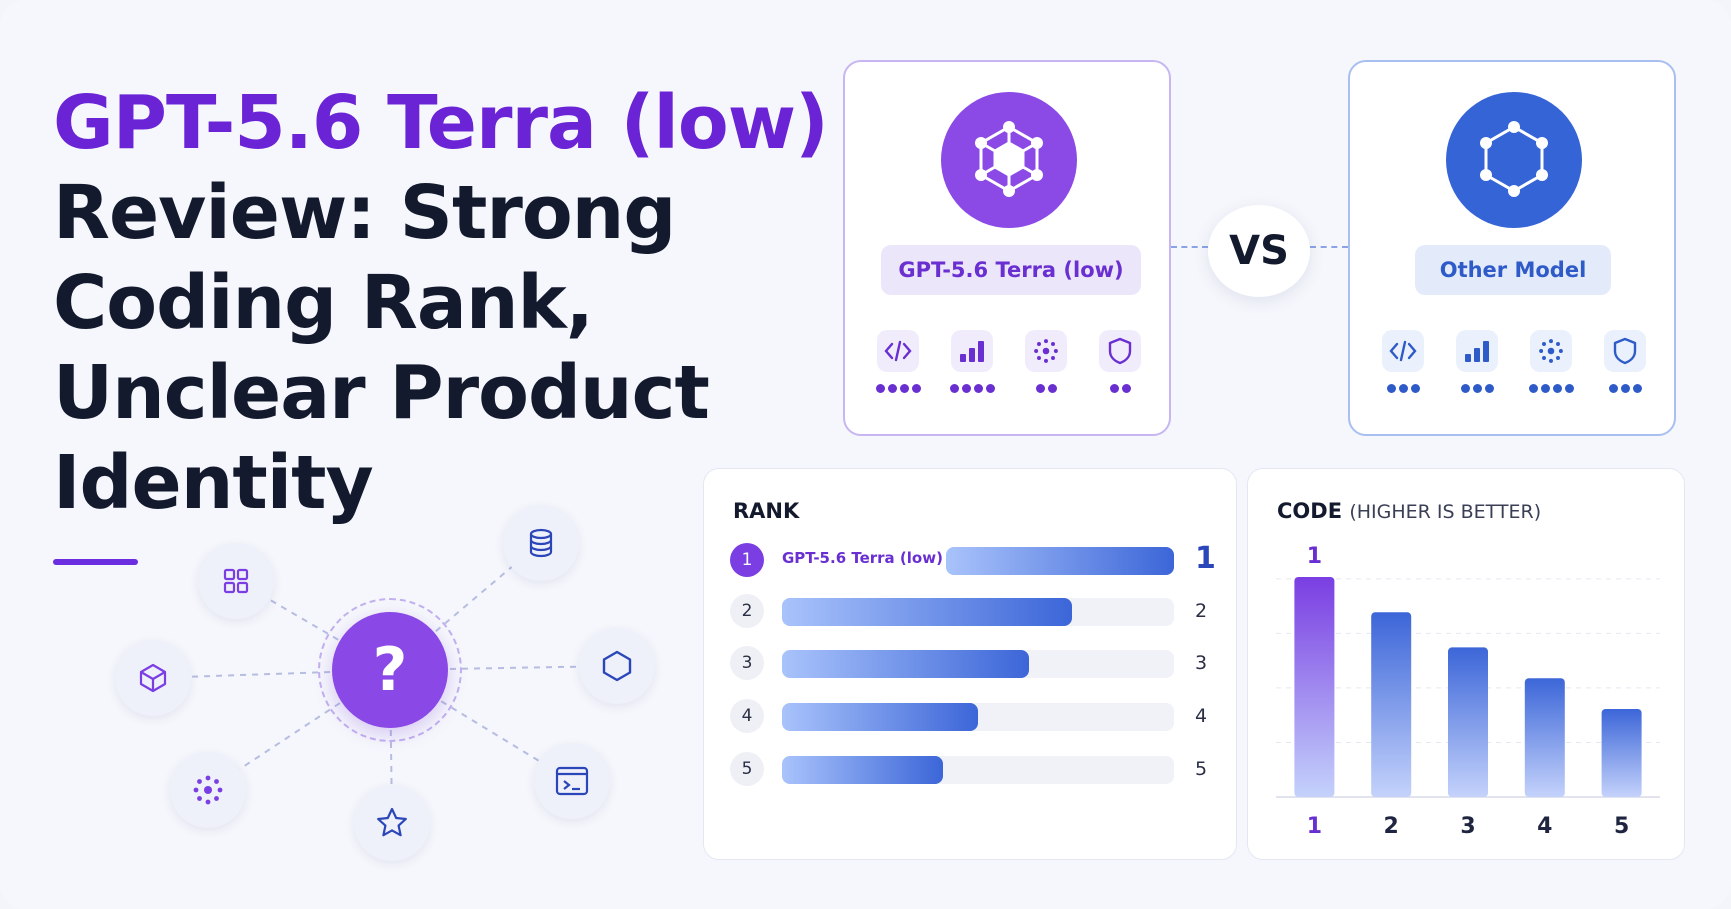 The width and height of the screenshot is (1731, 909). What do you see at coordinates (1621, 826) in the screenshot?
I see `x-tick-label: 5` at bounding box center [1621, 826].